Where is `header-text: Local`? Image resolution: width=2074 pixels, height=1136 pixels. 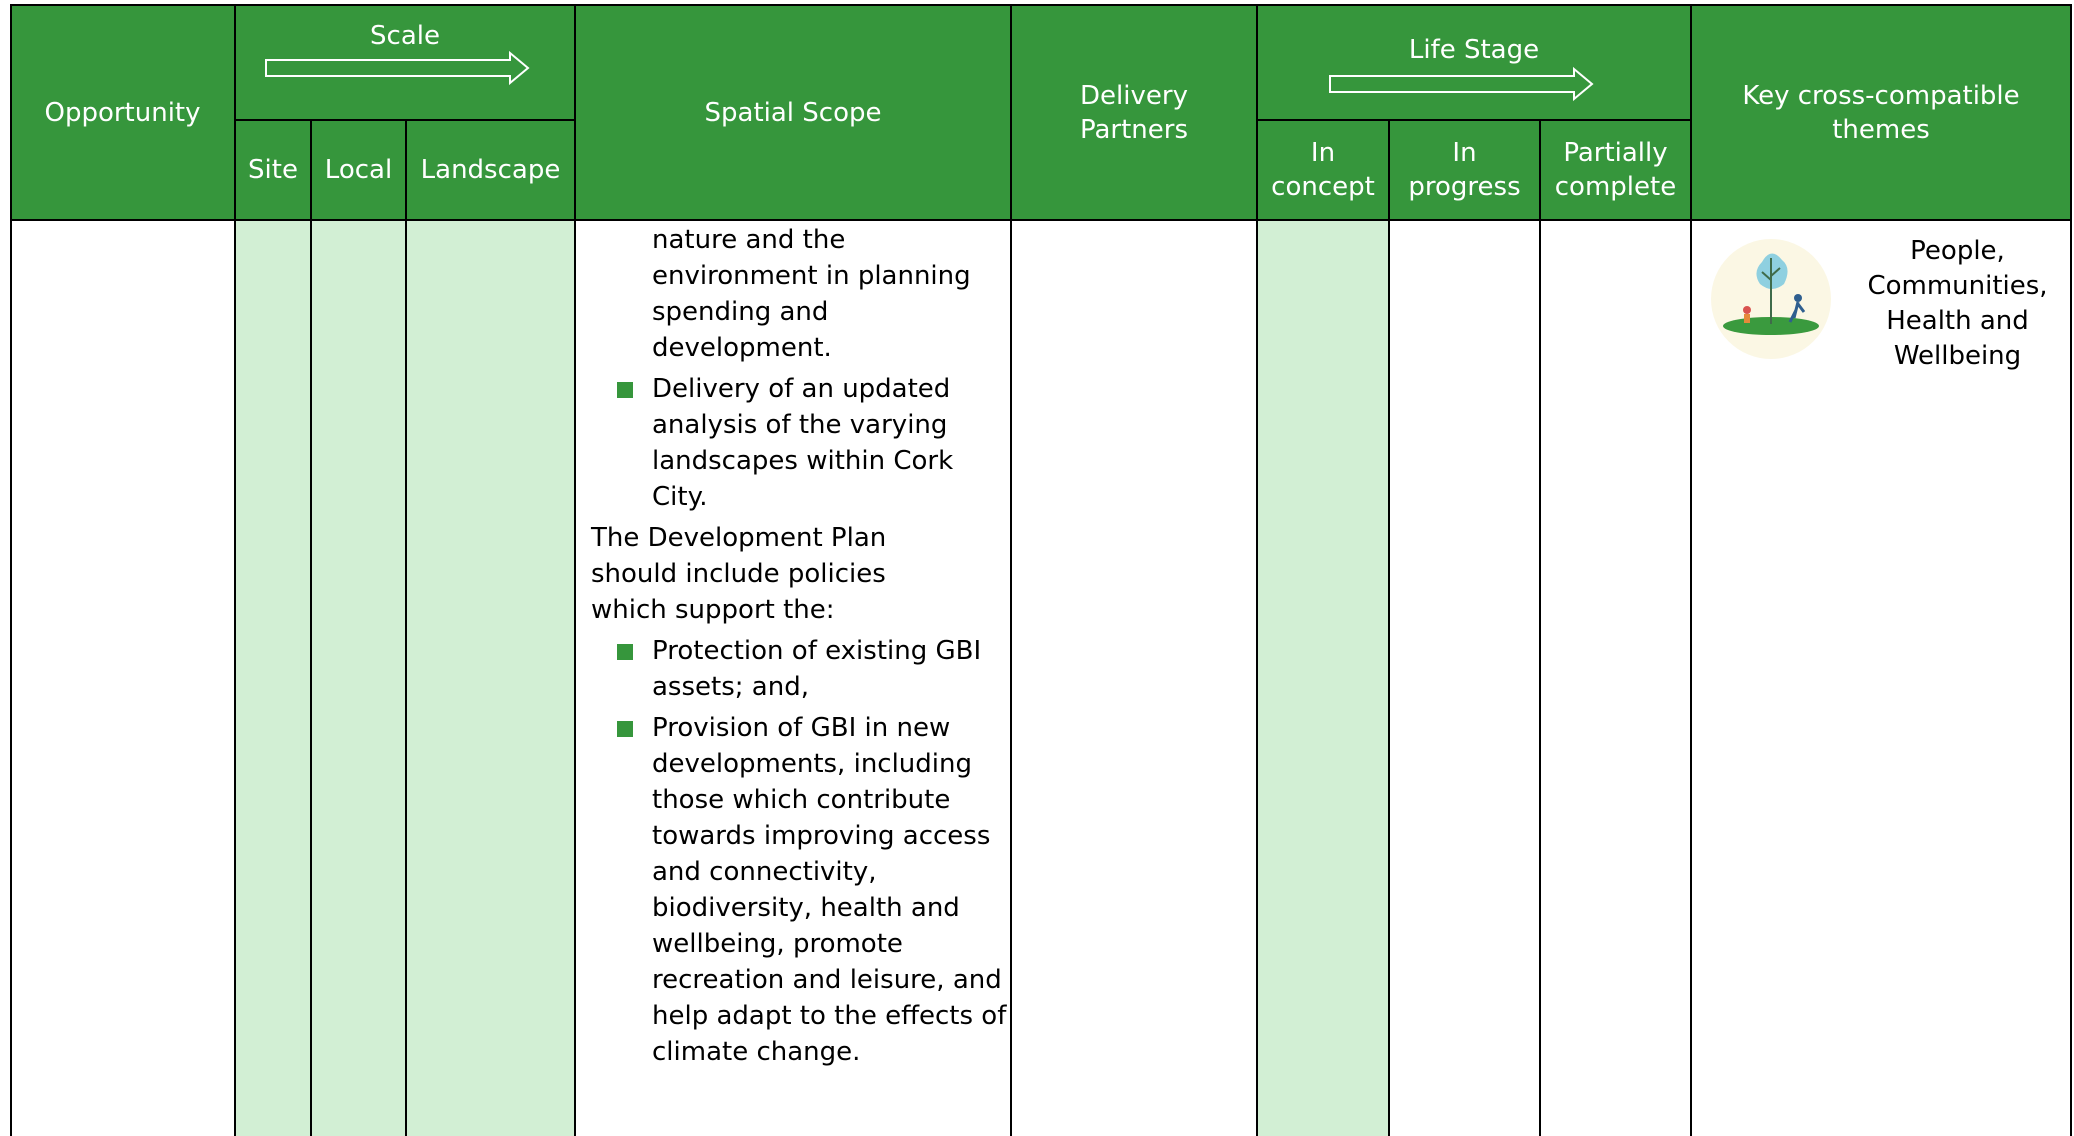 header-text: Local is located at coordinates (358, 170).